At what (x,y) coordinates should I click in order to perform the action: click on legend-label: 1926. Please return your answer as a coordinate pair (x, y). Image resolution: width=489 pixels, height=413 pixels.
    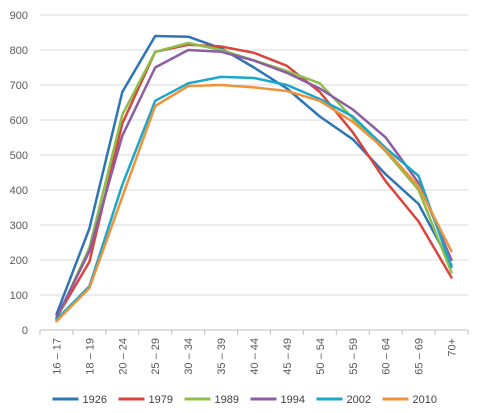
    Looking at the image, I should click on (95, 400).